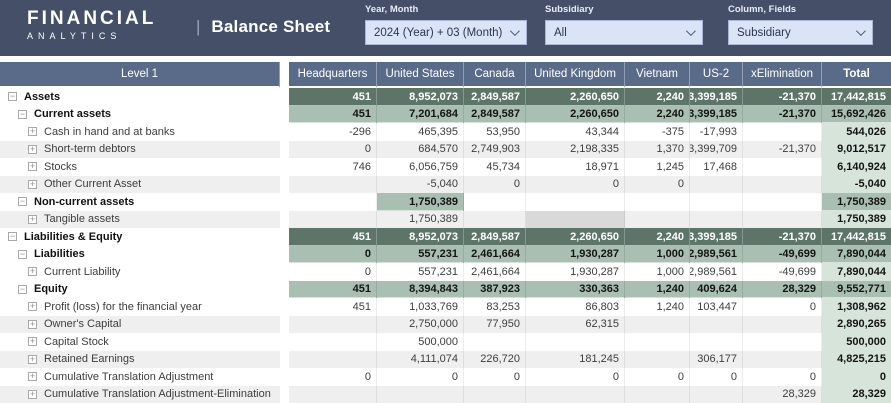 This screenshot has width=891, height=403. Describe the element at coordinates (575, 149) in the screenshot. I see `cell-value: 2,198,335` at that location.